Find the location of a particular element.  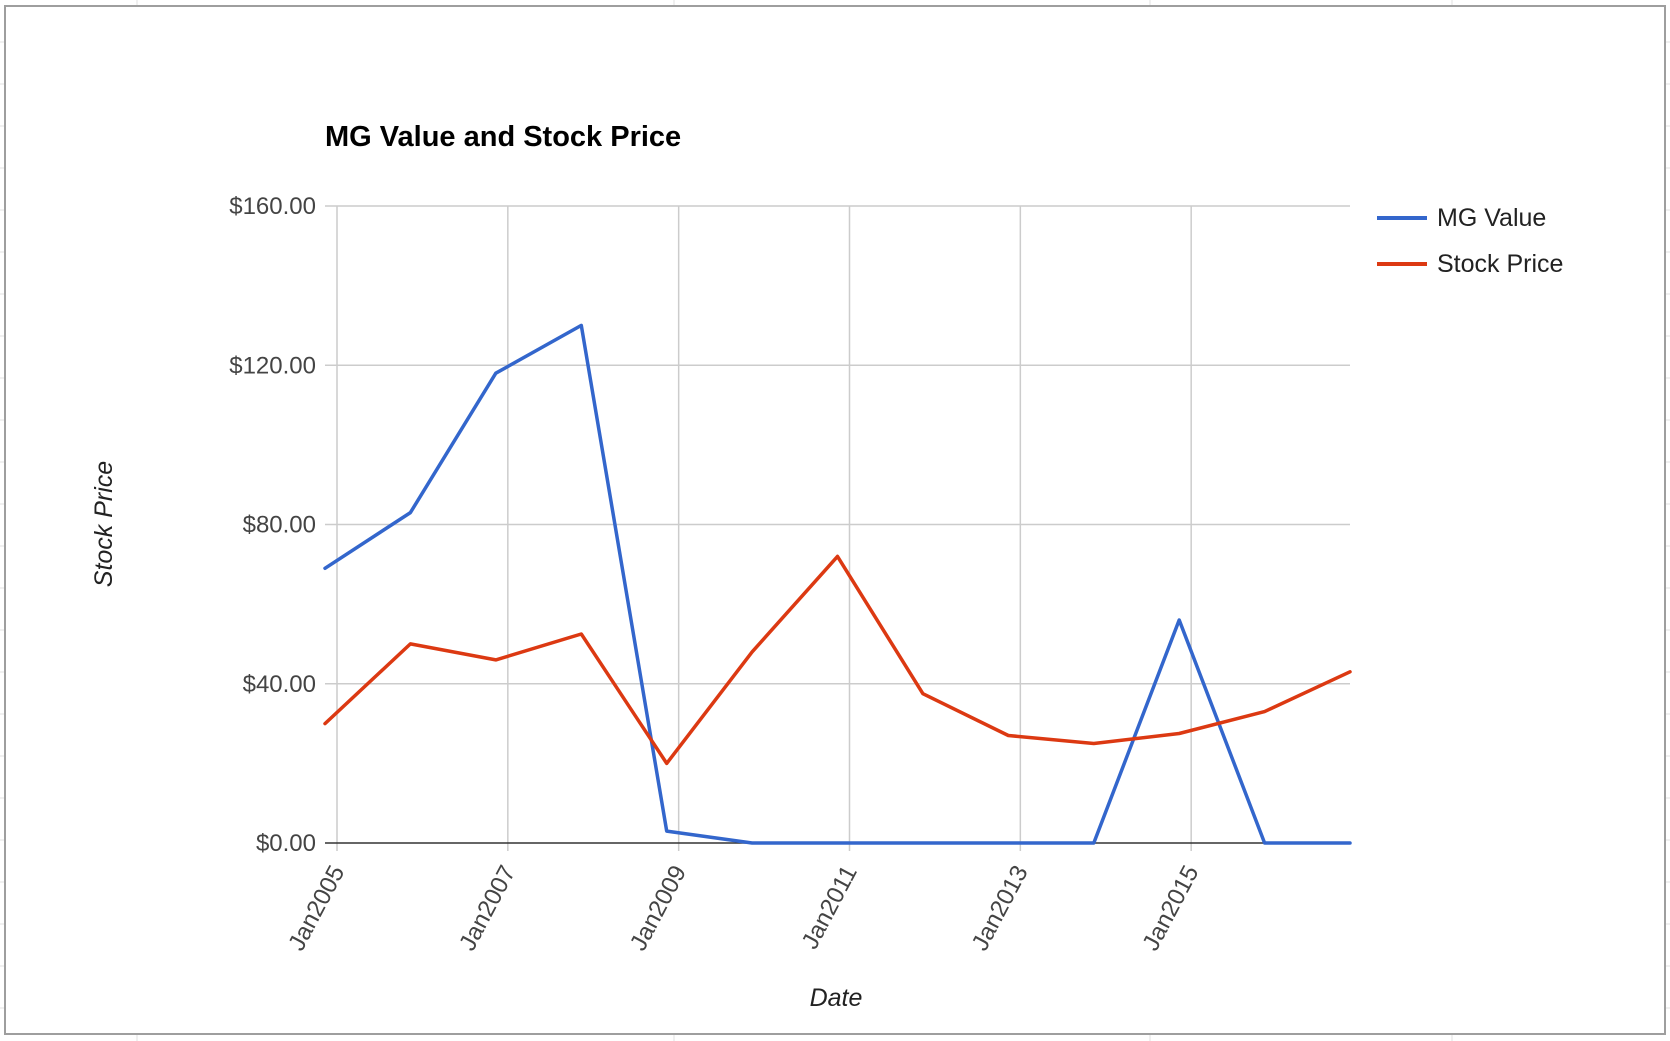

y-tick-label: $0.00 is located at coordinates (286, 843).